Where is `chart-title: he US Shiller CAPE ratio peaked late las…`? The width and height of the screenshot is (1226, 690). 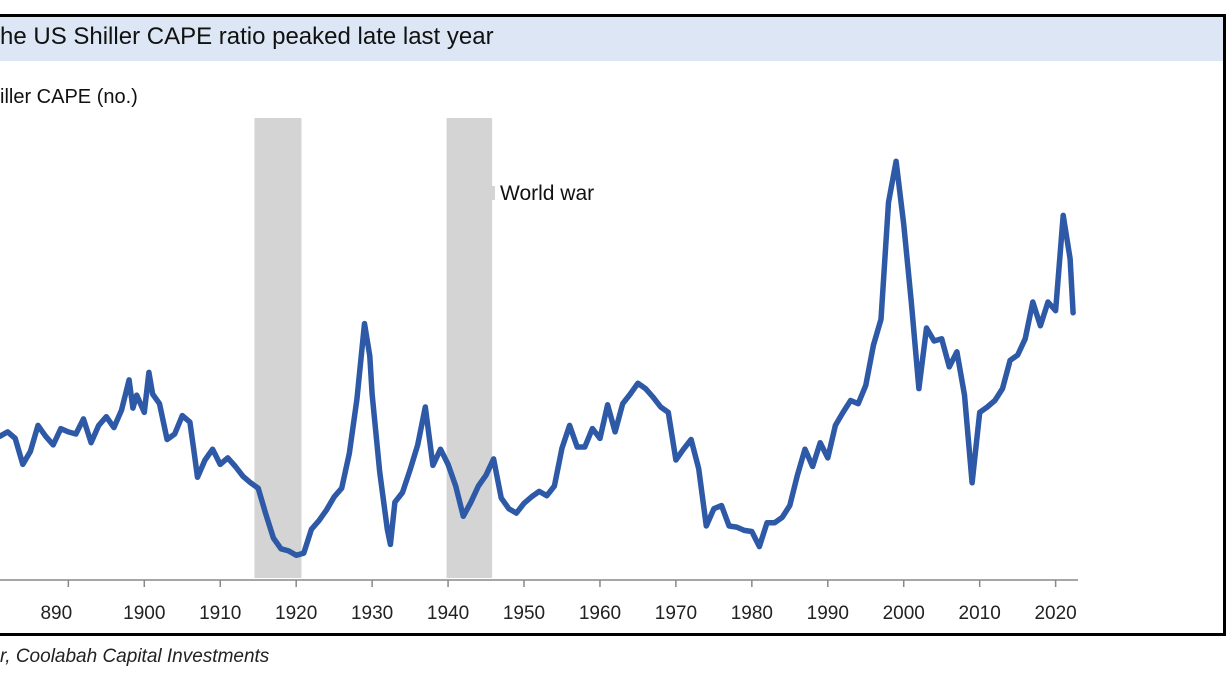 chart-title: he US Shiller CAPE ratio peaked late las… is located at coordinates (247, 36).